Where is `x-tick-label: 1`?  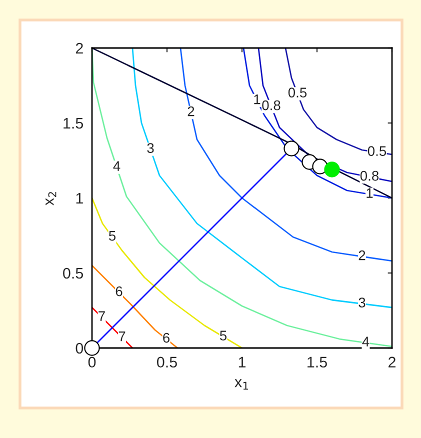
x-tick-label: 1 is located at coordinates (242, 362).